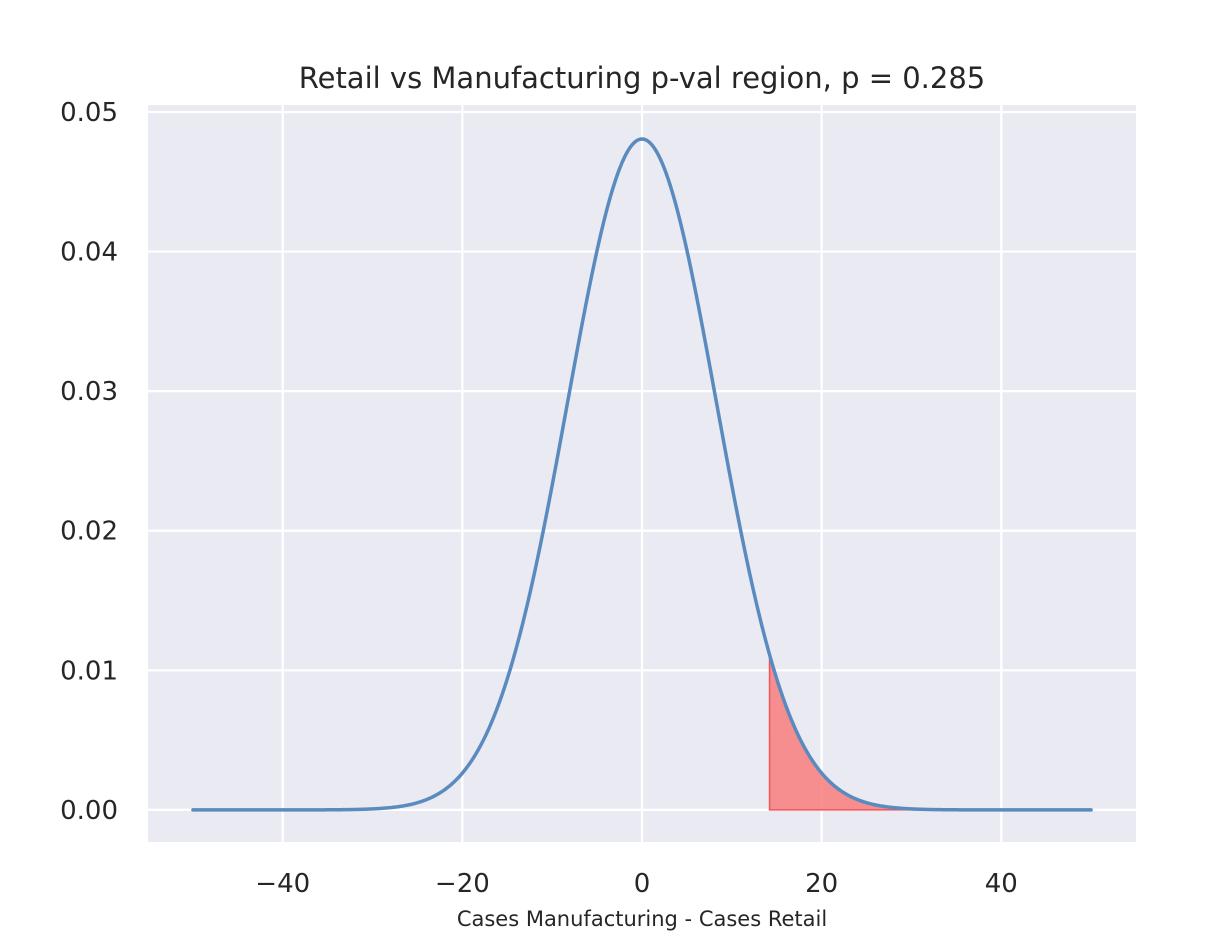  I want to click on x-tick-label: 40, so click(1001, 884).